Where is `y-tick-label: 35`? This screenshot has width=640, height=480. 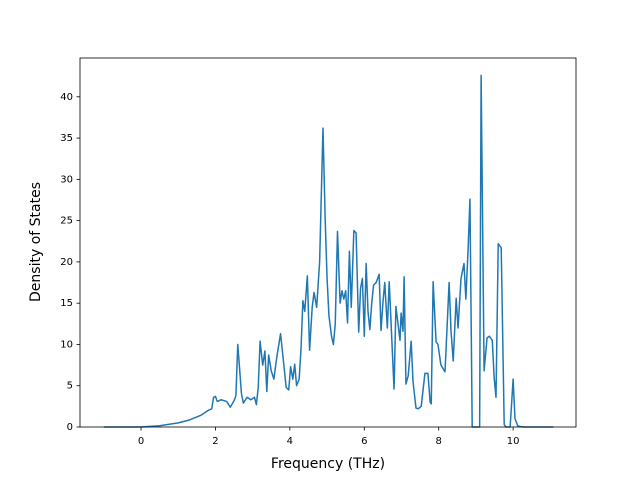
y-tick-label: 35 is located at coordinates (66, 138).